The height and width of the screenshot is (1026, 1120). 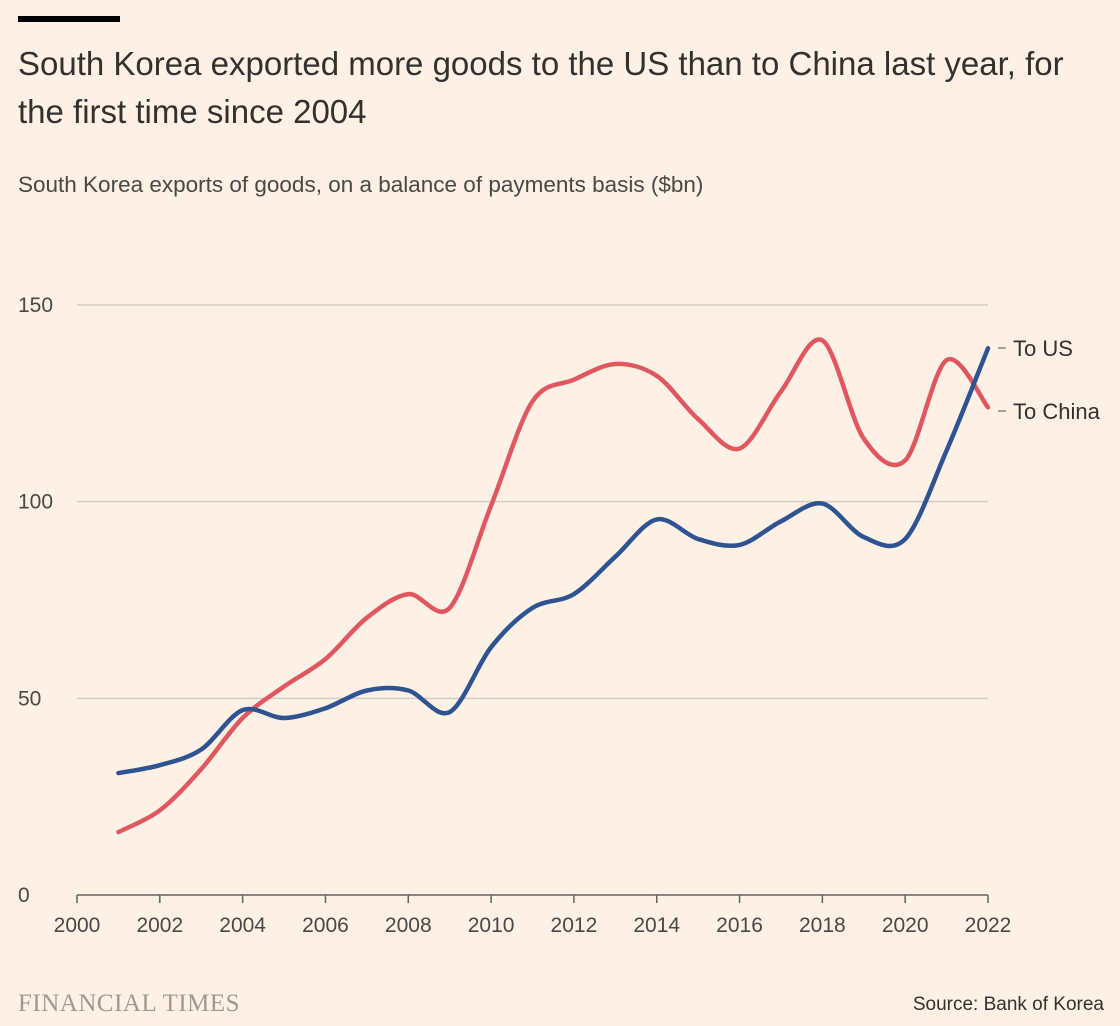 What do you see at coordinates (1057, 411) in the screenshot?
I see `series-label-to-china: To China` at bounding box center [1057, 411].